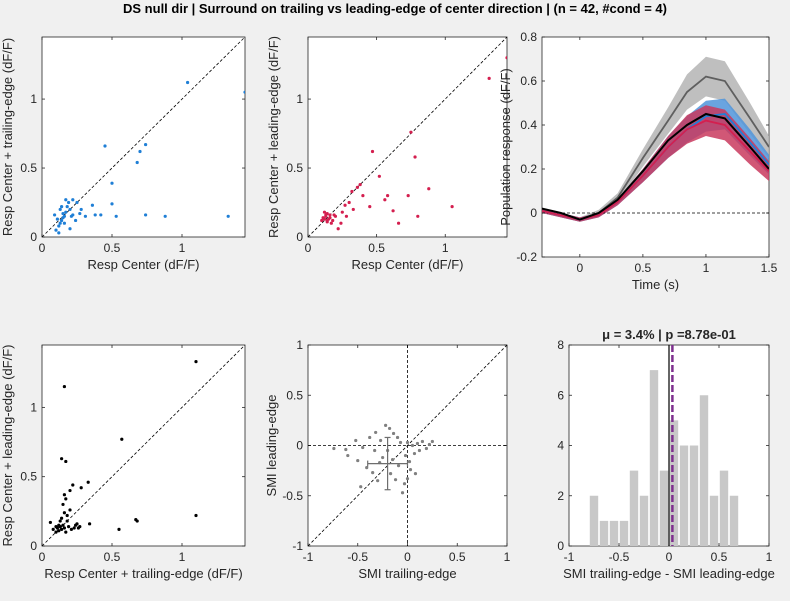 This screenshot has height=601, width=790. Describe the element at coordinates (526, 257) in the screenshot. I see `y-tick-label: -0.2` at that location.